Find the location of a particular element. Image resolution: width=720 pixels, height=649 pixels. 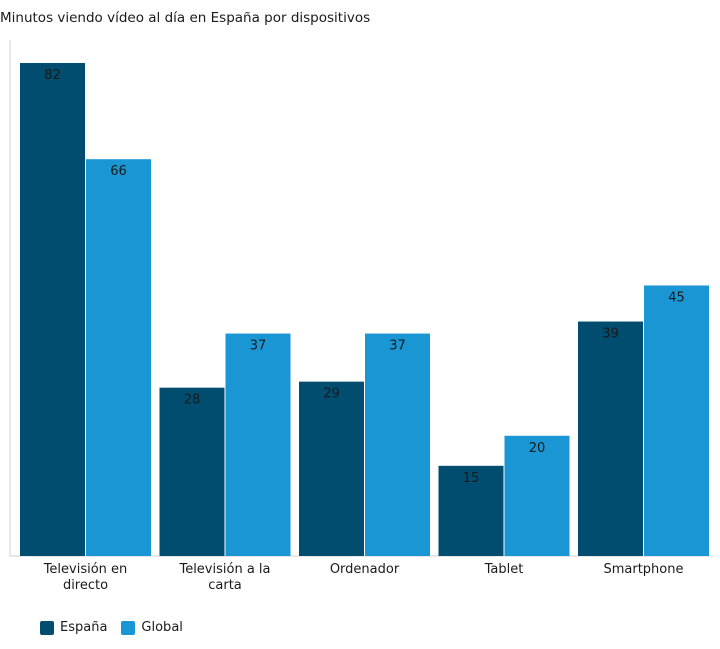

data-label-global-smartphone: 45 is located at coordinates (676, 297).